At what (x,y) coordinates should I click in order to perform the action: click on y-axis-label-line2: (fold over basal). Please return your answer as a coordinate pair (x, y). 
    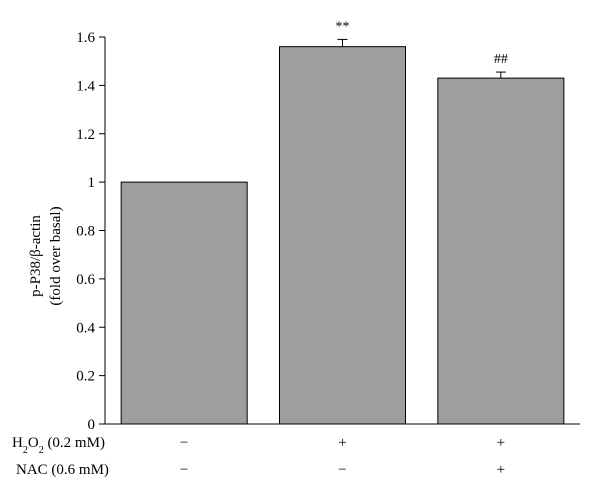
    Looking at the image, I should click on (56, 255).